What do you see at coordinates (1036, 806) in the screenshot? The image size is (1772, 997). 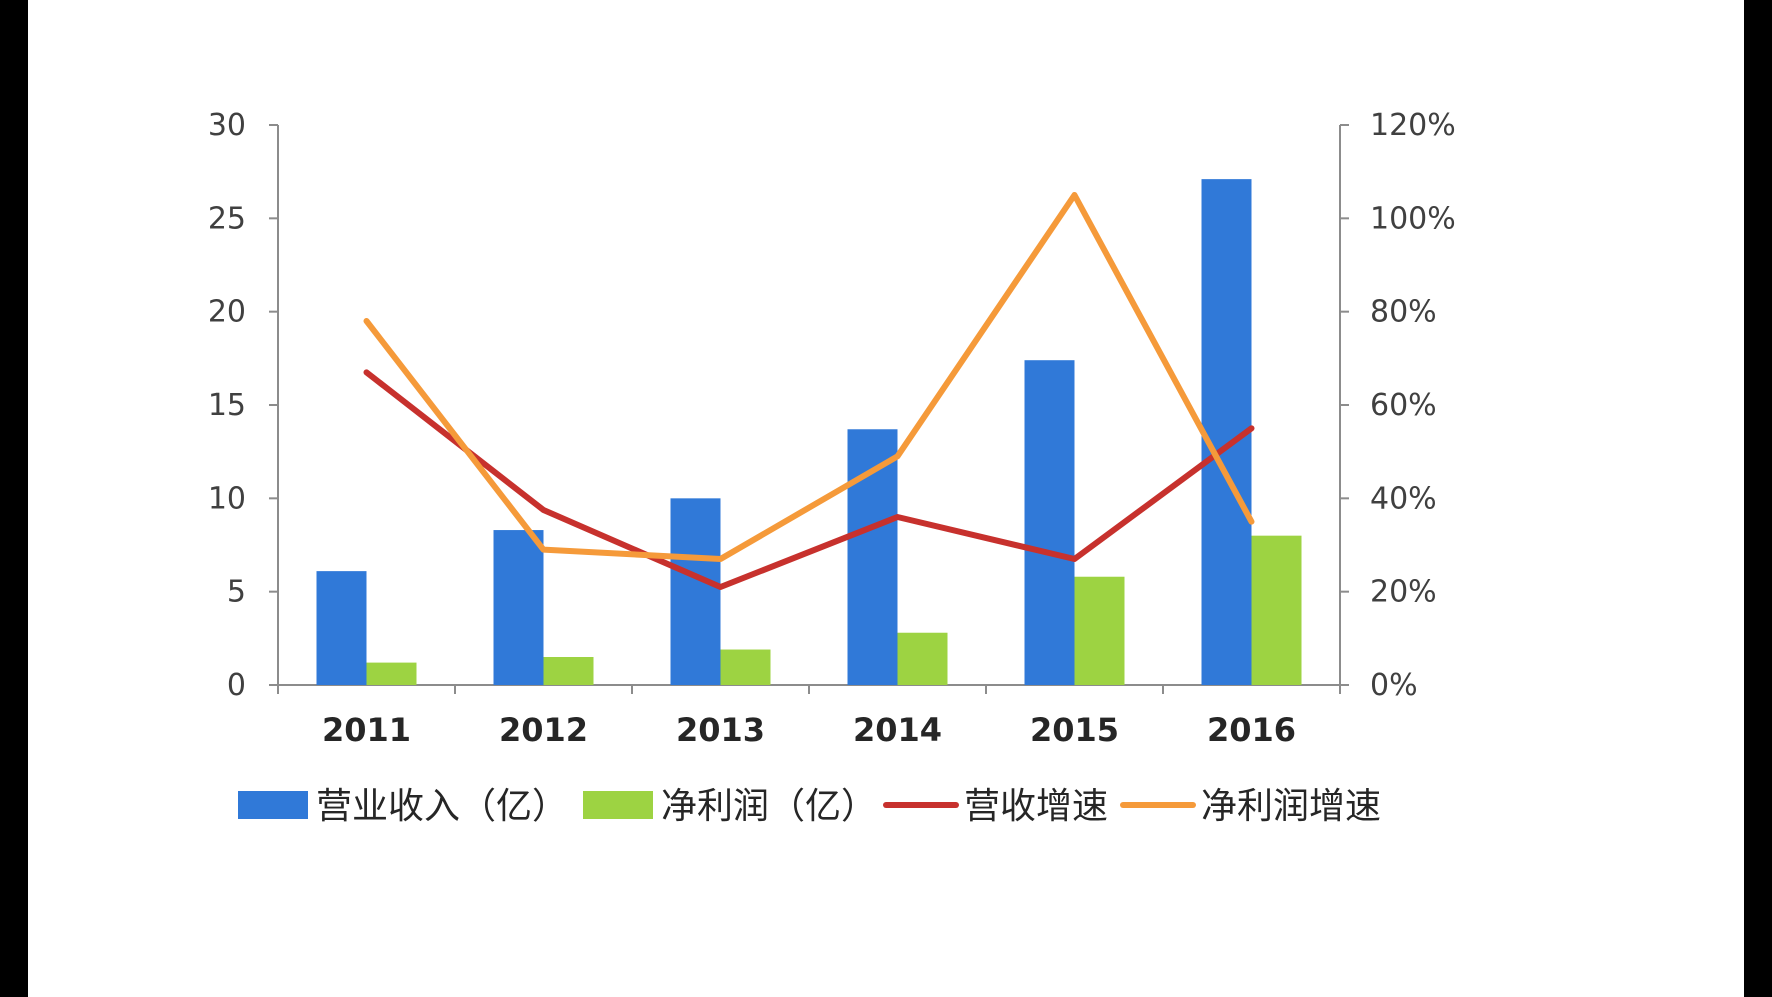 I see `legend-label: 营收增速` at bounding box center [1036, 806].